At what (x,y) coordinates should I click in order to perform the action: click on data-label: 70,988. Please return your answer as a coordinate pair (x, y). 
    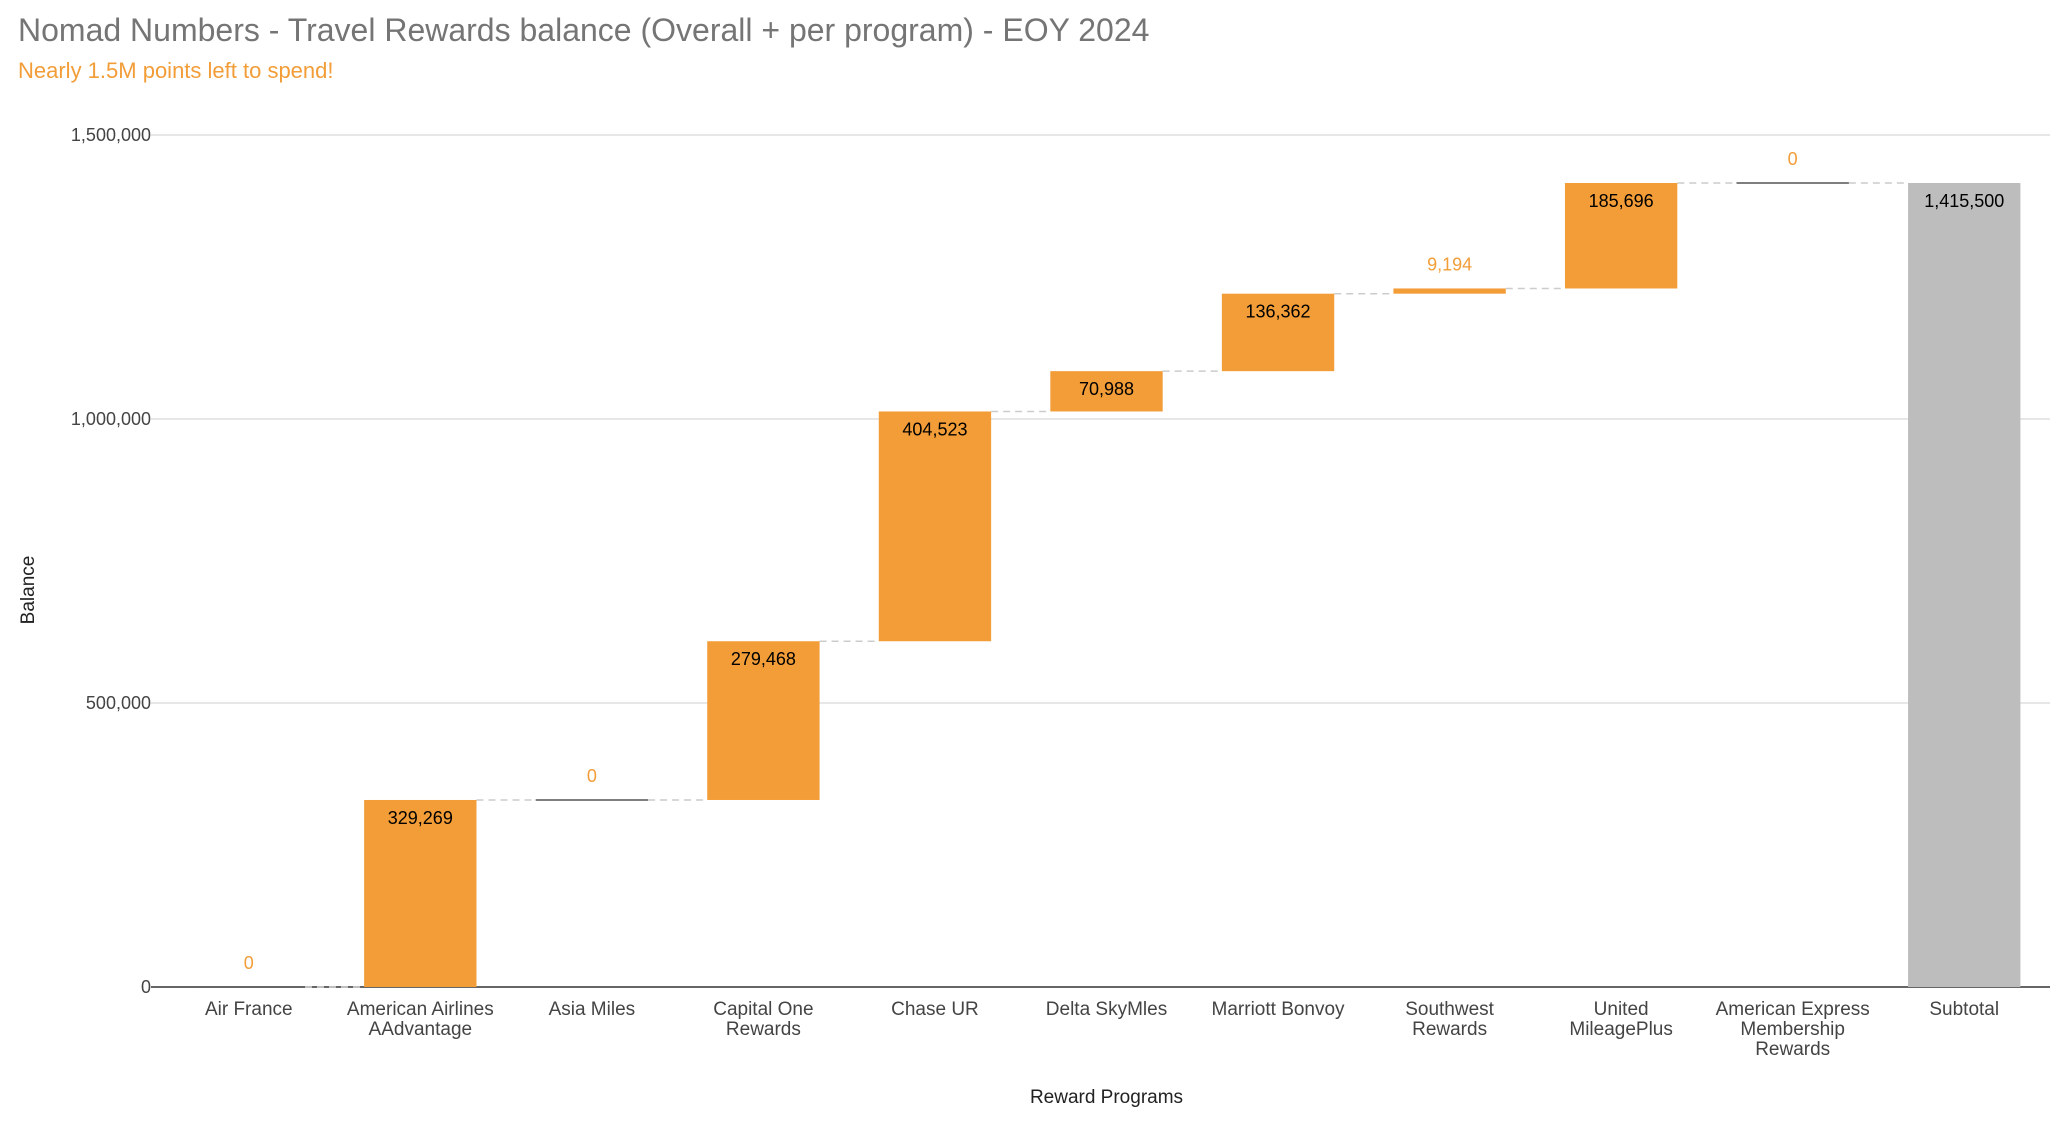
    Looking at the image, I should click on (1106, 389).